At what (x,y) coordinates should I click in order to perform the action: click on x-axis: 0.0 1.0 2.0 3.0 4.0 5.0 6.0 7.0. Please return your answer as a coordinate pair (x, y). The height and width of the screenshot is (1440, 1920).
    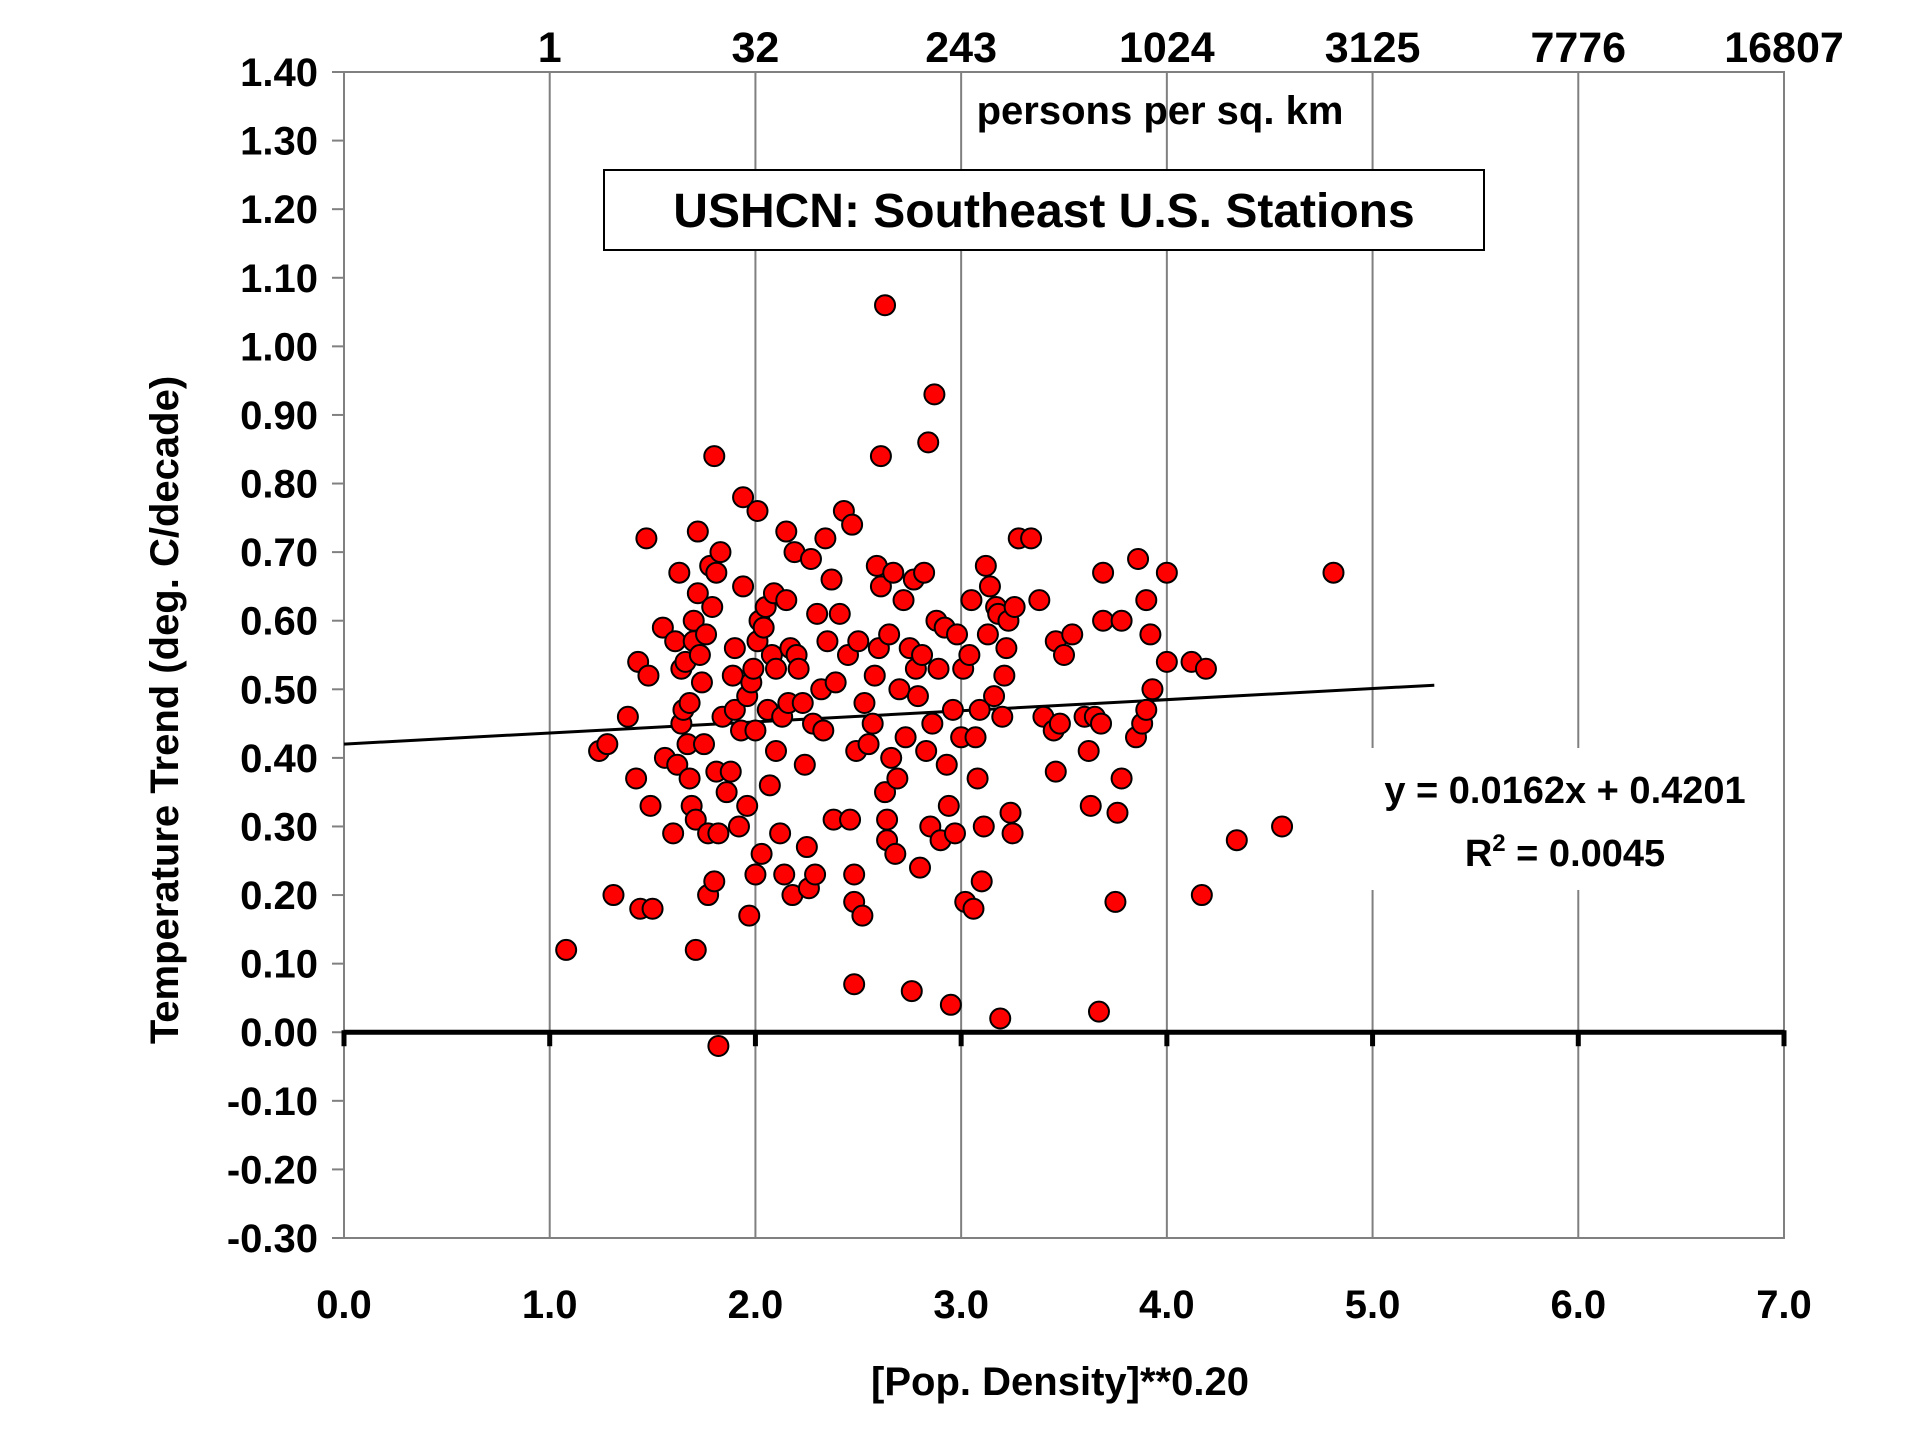
    Looking at the image, I should click on (1064, 1305).